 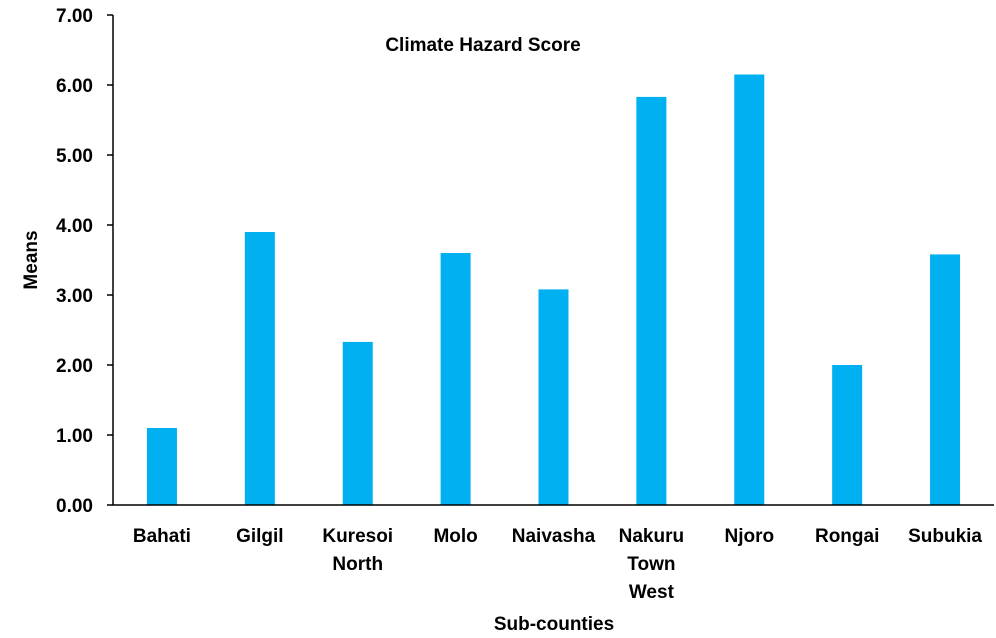 What do you see at coordinates (482, 45) in the screenshot?
I see `chart-title: Climate Hazard Score` at bounding box center [482, 45].